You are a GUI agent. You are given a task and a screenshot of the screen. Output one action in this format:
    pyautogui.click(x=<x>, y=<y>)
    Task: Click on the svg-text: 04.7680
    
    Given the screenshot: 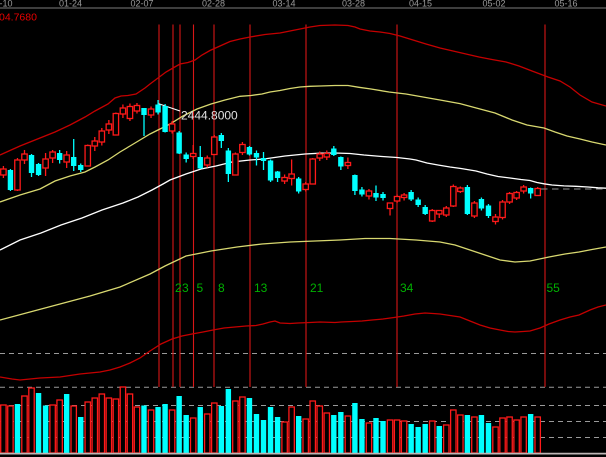 What is the action you would take?
    pyautogui.click(x=18, y=18)
    